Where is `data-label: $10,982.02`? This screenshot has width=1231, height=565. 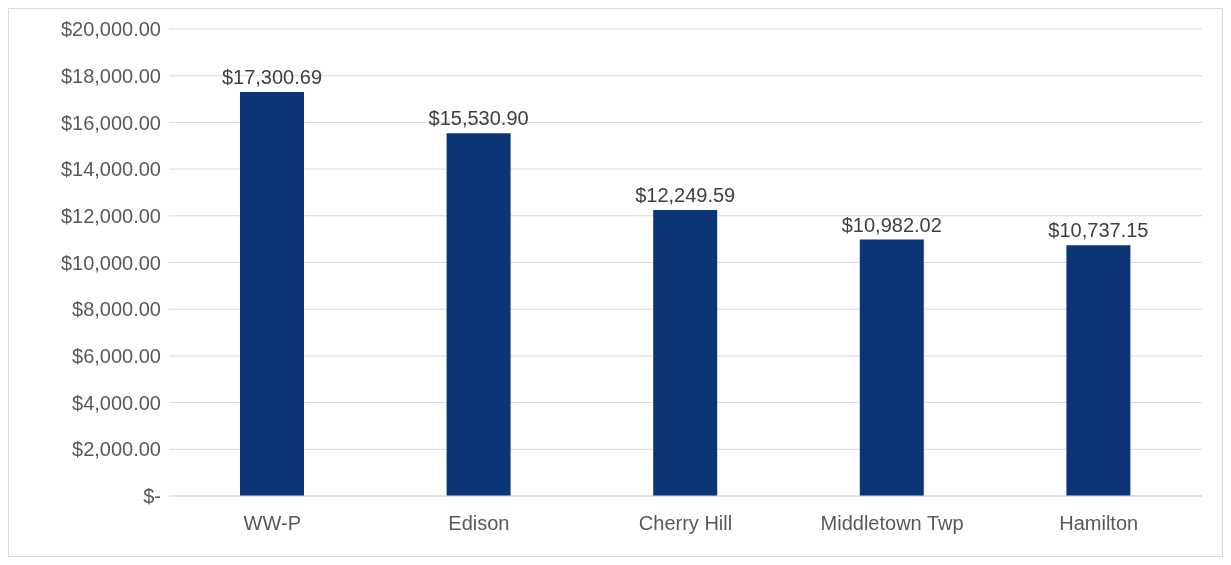
data-label: $10,982.02 is located at coordinates (891, 224).